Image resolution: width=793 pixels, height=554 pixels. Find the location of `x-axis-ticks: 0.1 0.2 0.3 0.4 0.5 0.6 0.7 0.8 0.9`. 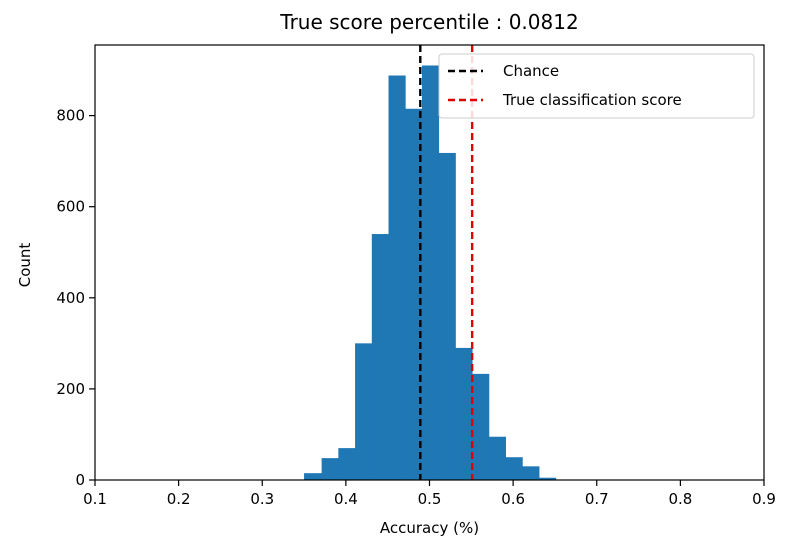

x-axis-ticks: 0.1 0.2 0.3 0.4 0.5 0.6 0.7 0.8 0.9 is located at coordinates (429, 494).